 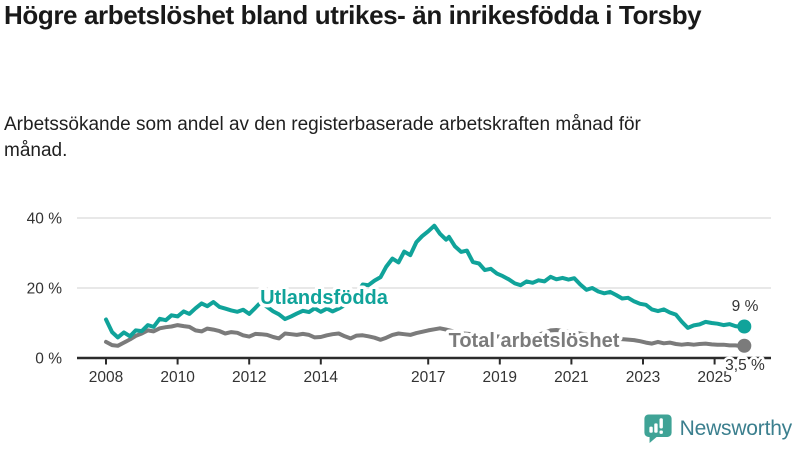 What do you see at coordinates (324, 298) in the screenshot?
I see `series-label: Utlandsfödda` at bounding box center [324, 298].